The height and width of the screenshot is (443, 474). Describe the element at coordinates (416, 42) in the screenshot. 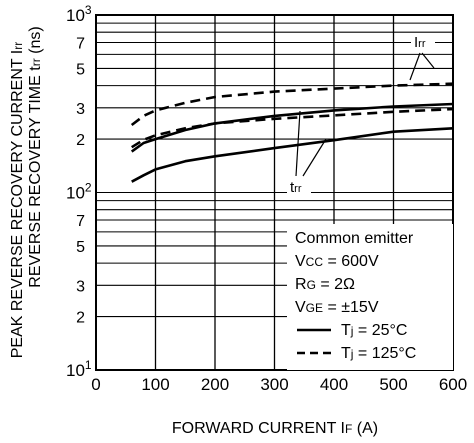

I see `irr-label-symbol: I` at that location.